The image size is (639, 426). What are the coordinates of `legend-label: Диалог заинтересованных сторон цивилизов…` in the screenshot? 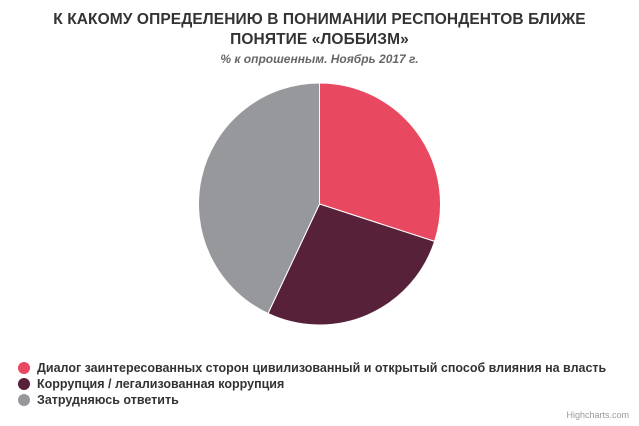 It's located at (322, 368).